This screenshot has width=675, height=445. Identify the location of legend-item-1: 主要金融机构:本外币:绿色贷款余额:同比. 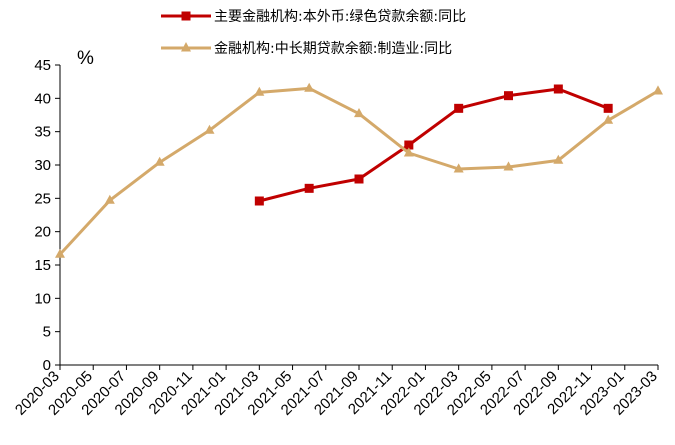
(313, 16).